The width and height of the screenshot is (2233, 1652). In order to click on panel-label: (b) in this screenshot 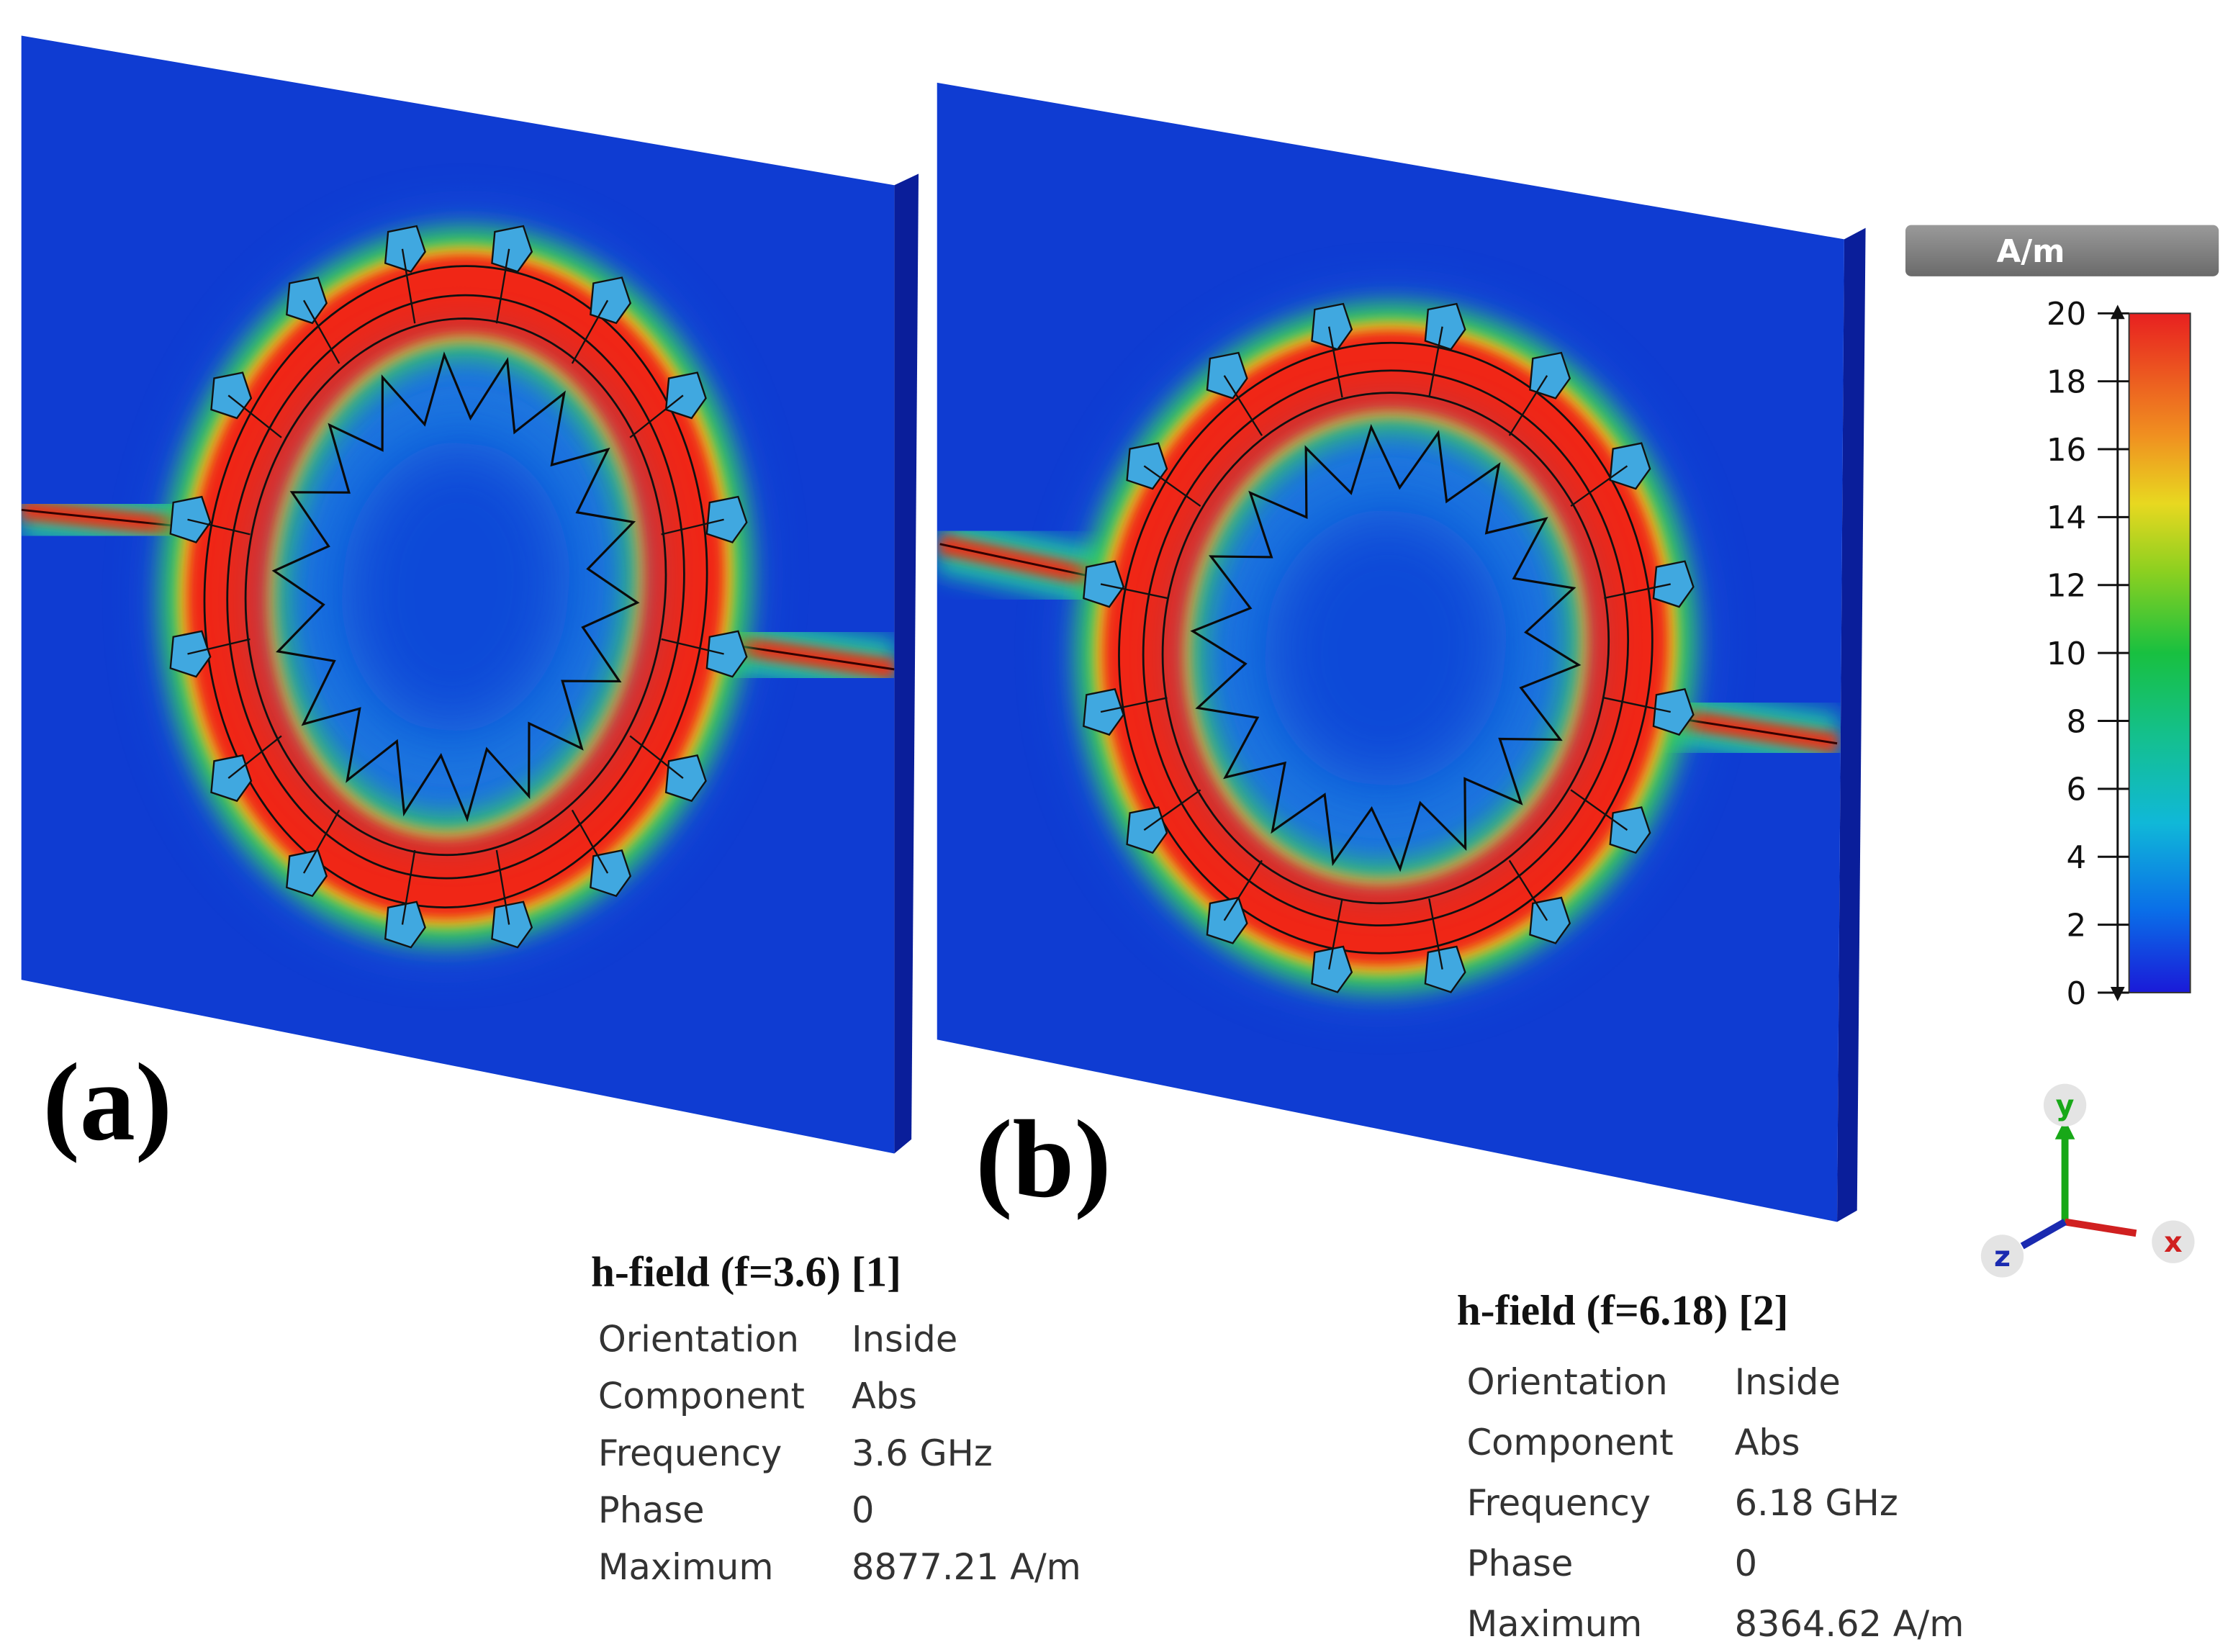, I will do `click(1043, 1159)`.